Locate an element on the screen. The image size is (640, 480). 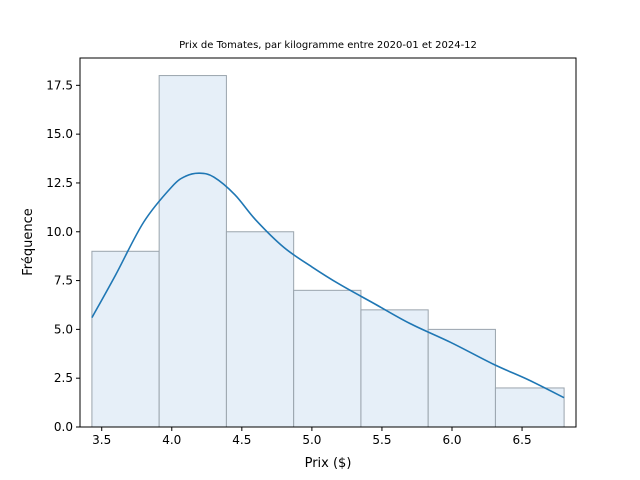
y-axis: 0.0 2.5 5.0 7.5 10.0 12.5 15.0 17.5 is located at coordinates (63, 256).